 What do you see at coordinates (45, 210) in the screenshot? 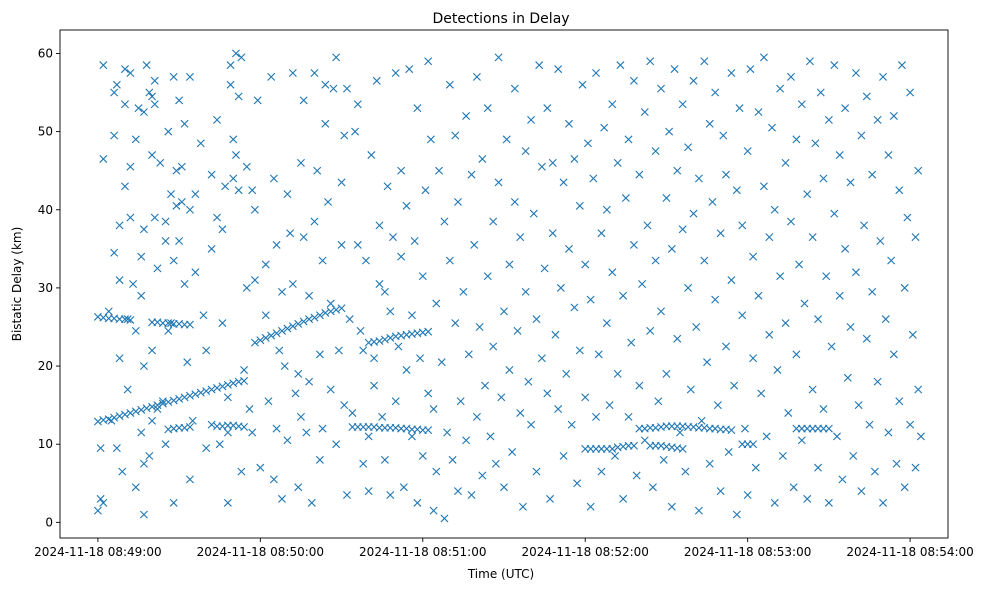
I see `y-tick-label: 40` at bounding box center [45, 210].